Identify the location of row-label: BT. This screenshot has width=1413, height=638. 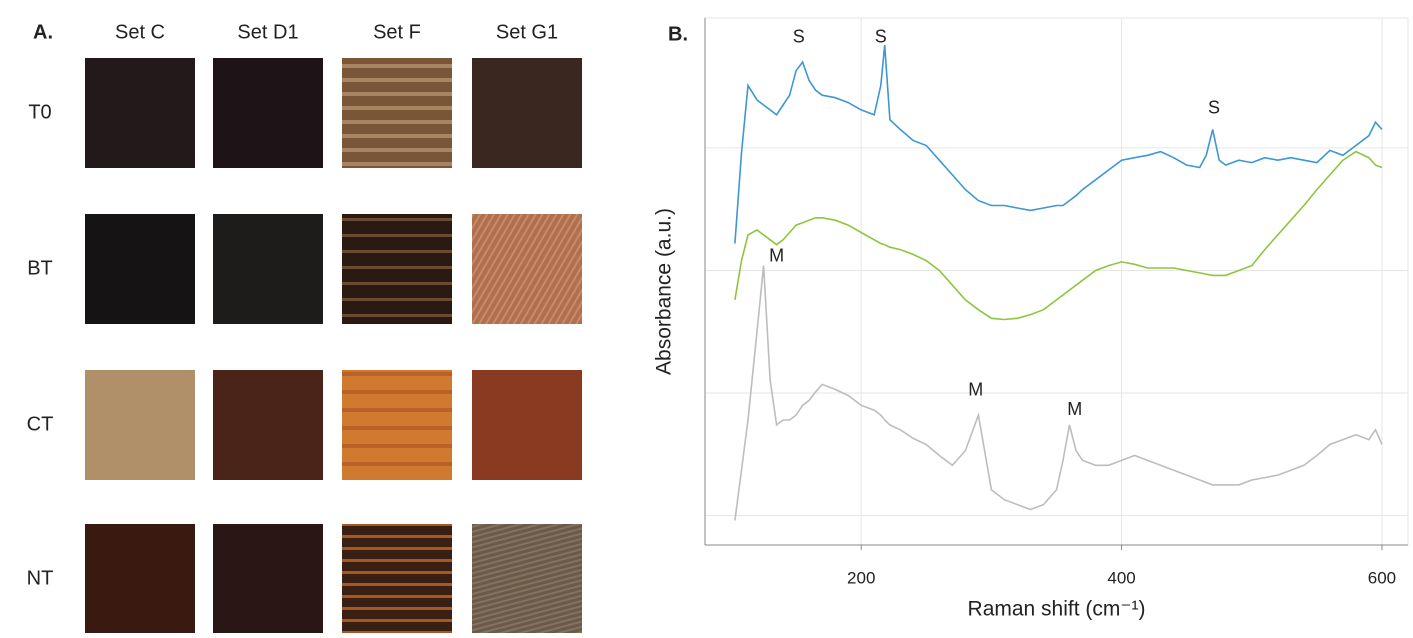
(40, 268).